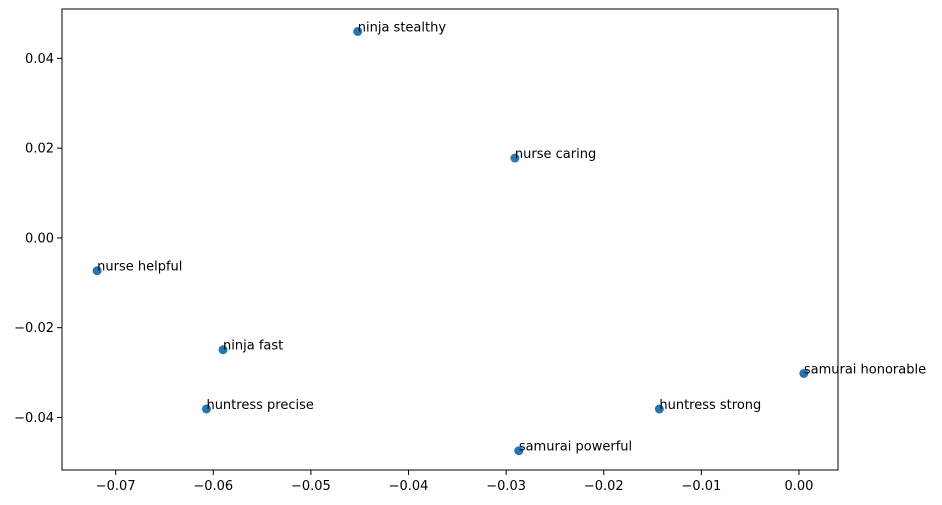  Describe the element at coordinates (213, 486) in the screenshot. I see `x-tick-label: −0.06` at that location.